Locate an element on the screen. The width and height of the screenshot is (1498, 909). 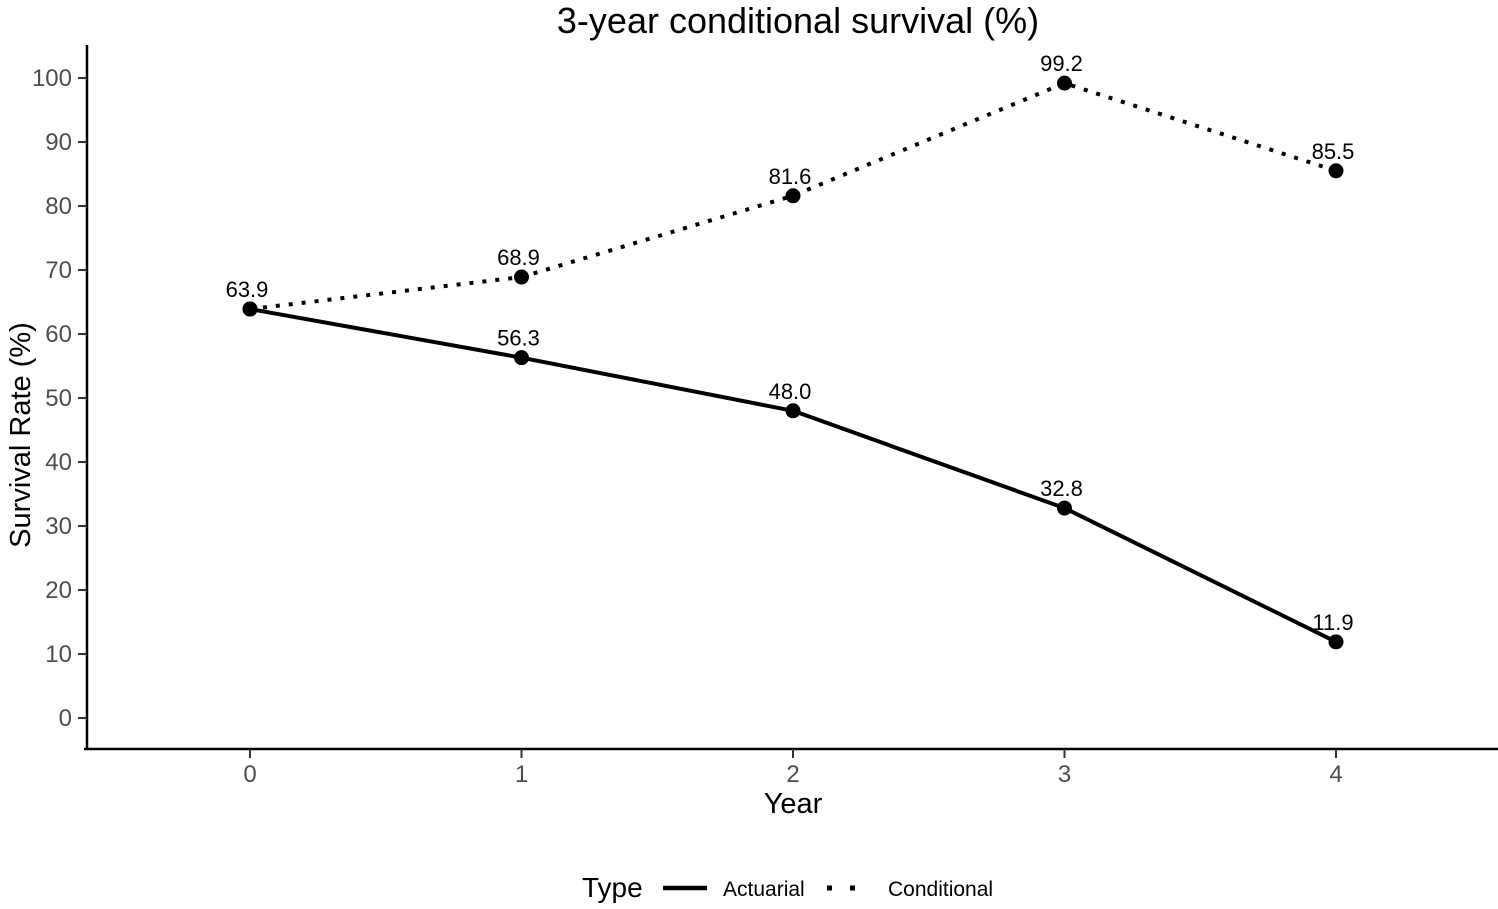
data-point-label: 68.9 is located at coordinates (518, 257).